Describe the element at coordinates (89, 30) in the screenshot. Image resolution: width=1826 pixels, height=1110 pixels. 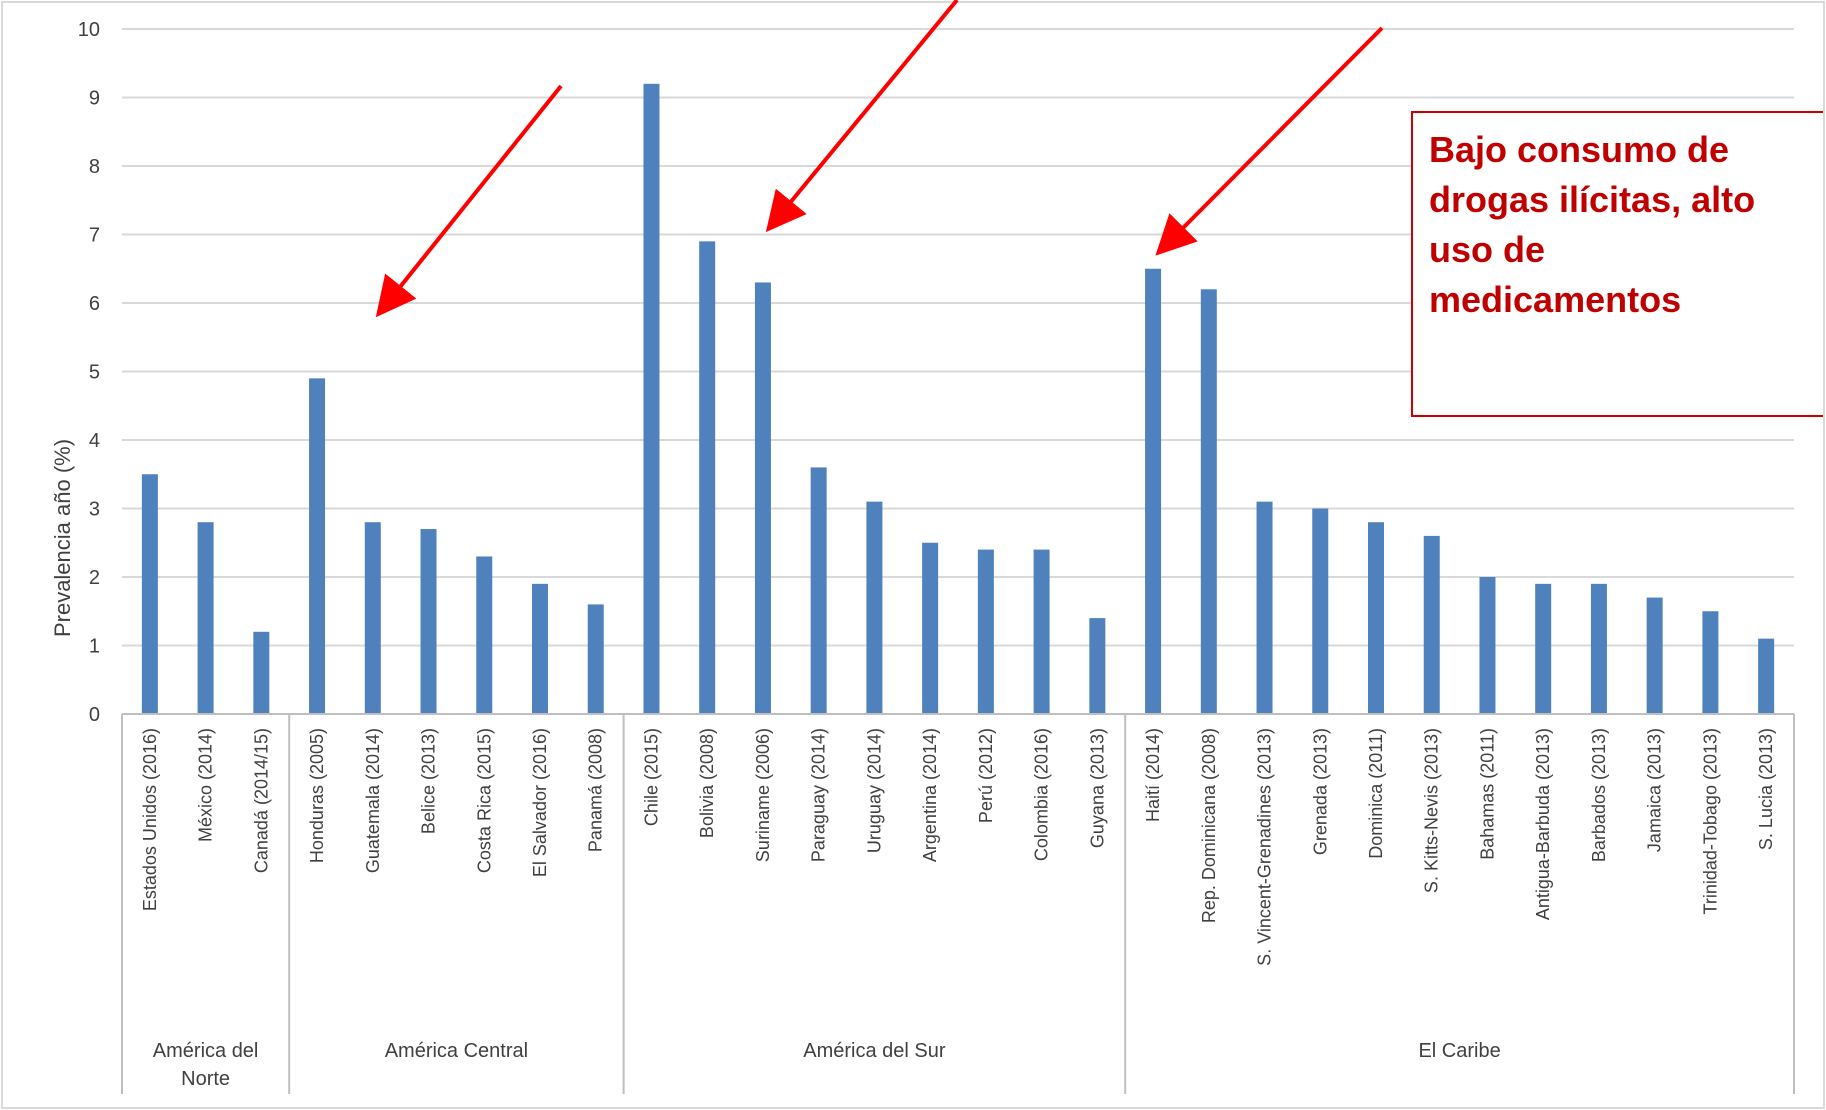
I see `y-tick-label: 10` at that location.